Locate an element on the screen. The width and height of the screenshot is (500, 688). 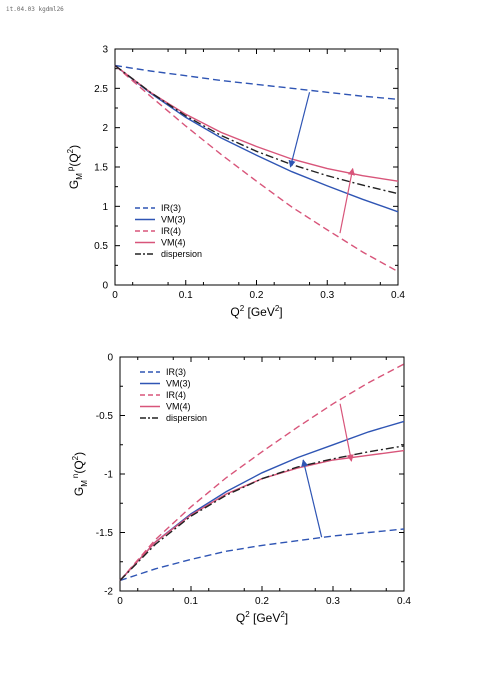
y-tick-label: 1.5 is located at coordinates (101, 168).